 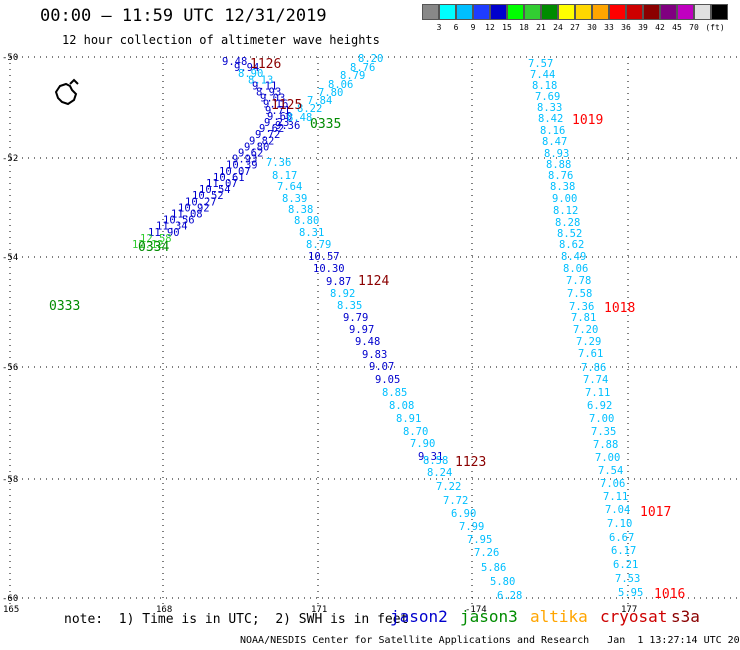 I want to click on swh-value: 9.82, so click(x=261, y=141).